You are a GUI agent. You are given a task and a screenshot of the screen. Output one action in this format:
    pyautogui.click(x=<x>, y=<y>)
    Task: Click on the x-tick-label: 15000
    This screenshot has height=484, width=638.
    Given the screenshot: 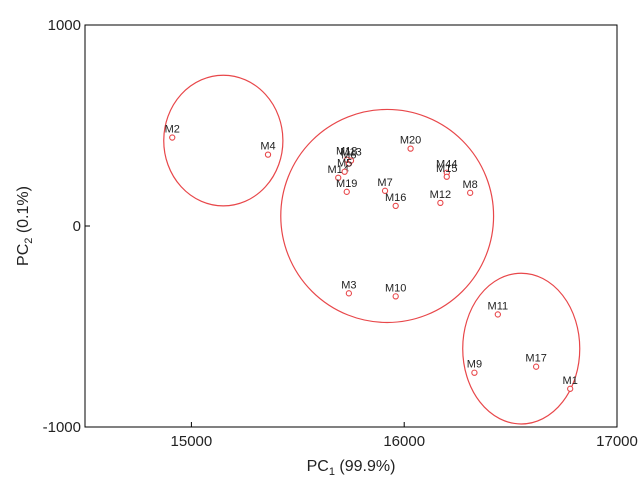 What is the action you would take?
    pyautogui.click(x=192, y=441)
    